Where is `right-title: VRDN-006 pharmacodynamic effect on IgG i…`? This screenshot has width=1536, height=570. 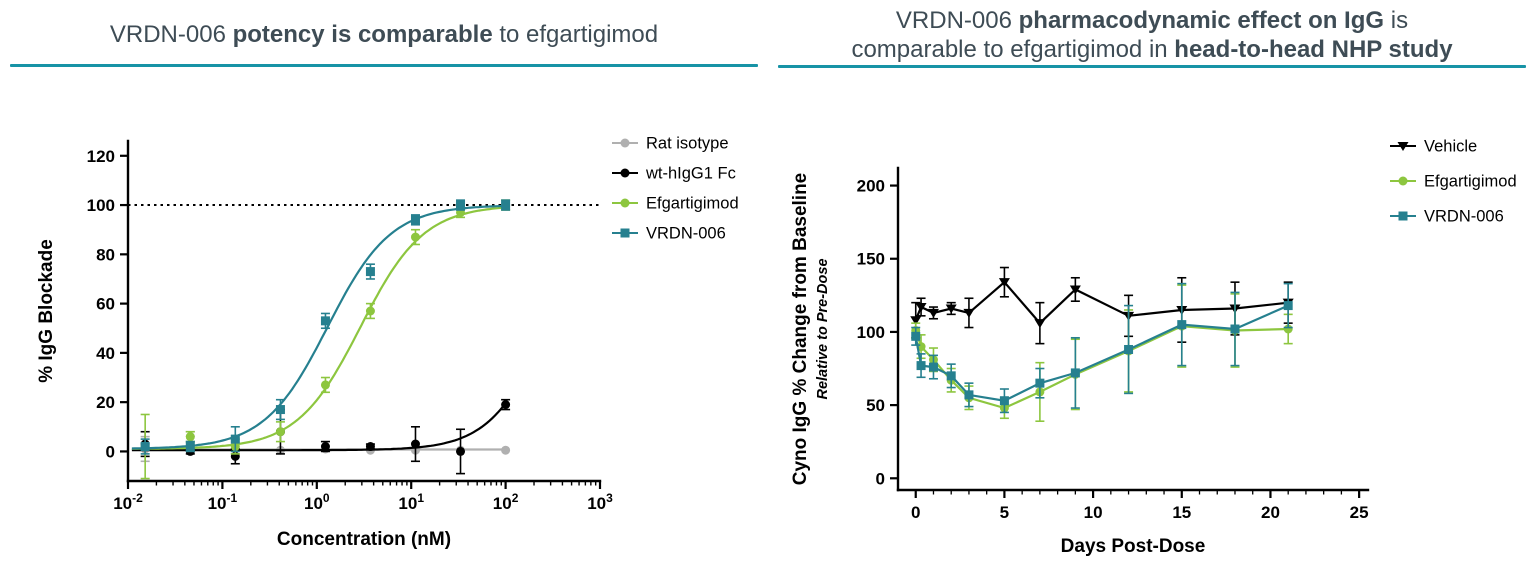
right-title: VRDN-006 pharmacodynamic effect on IgG i… is located at coordinates (1152, 32).